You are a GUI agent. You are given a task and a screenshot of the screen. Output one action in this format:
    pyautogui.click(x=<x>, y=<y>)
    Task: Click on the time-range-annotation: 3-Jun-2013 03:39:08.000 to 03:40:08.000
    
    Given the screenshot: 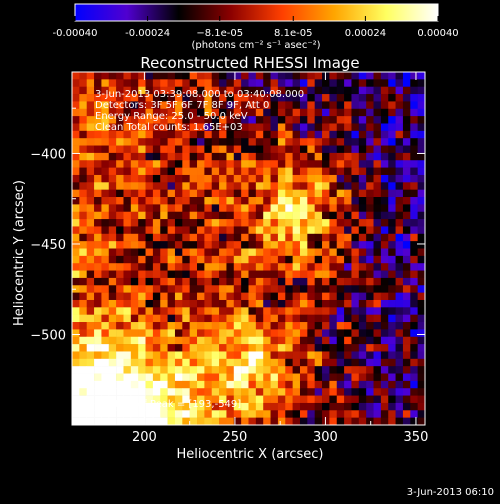 What is the action you would take?
    pyautogui.click(x=199, y=94)
    